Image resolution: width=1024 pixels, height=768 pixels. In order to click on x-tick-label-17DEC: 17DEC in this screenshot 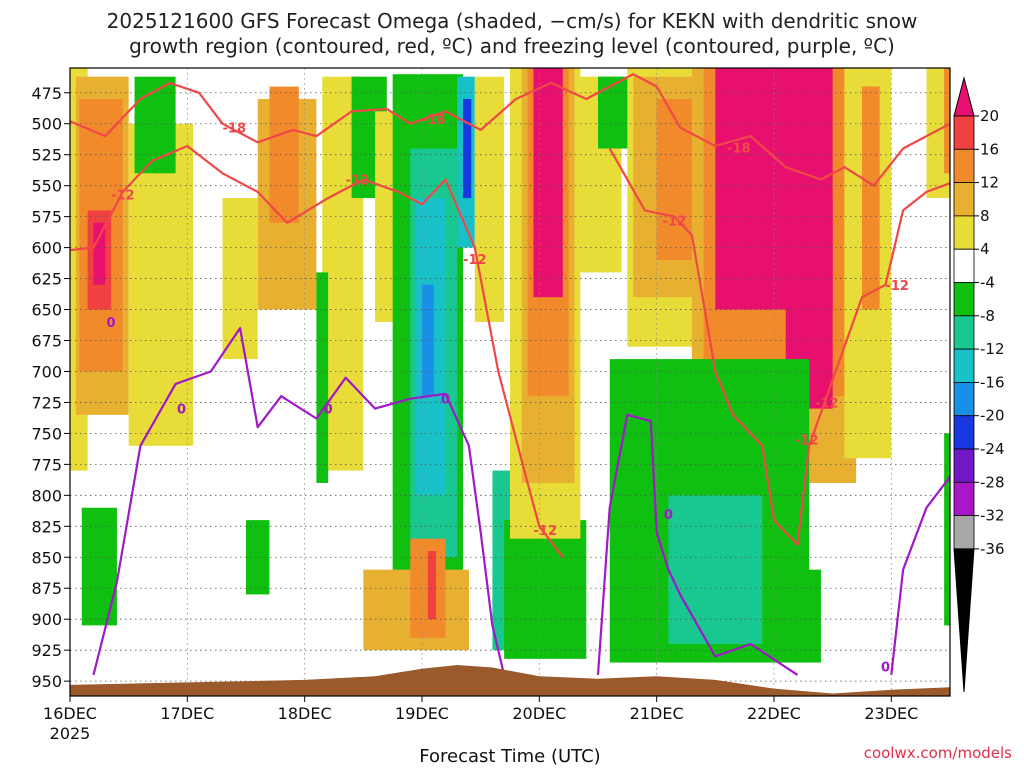, I will do `click(187, 713)`.